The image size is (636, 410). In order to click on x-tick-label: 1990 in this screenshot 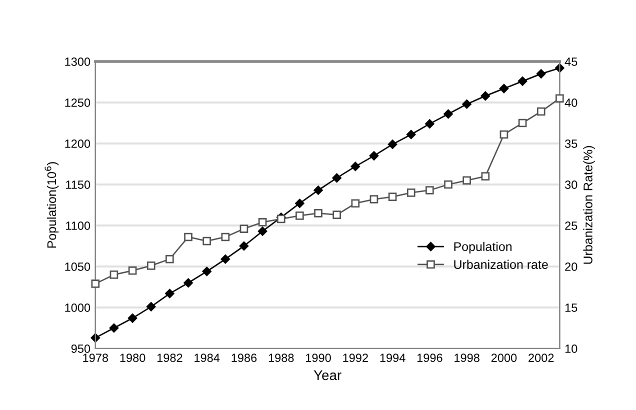, I will do `click(318, 358)`.